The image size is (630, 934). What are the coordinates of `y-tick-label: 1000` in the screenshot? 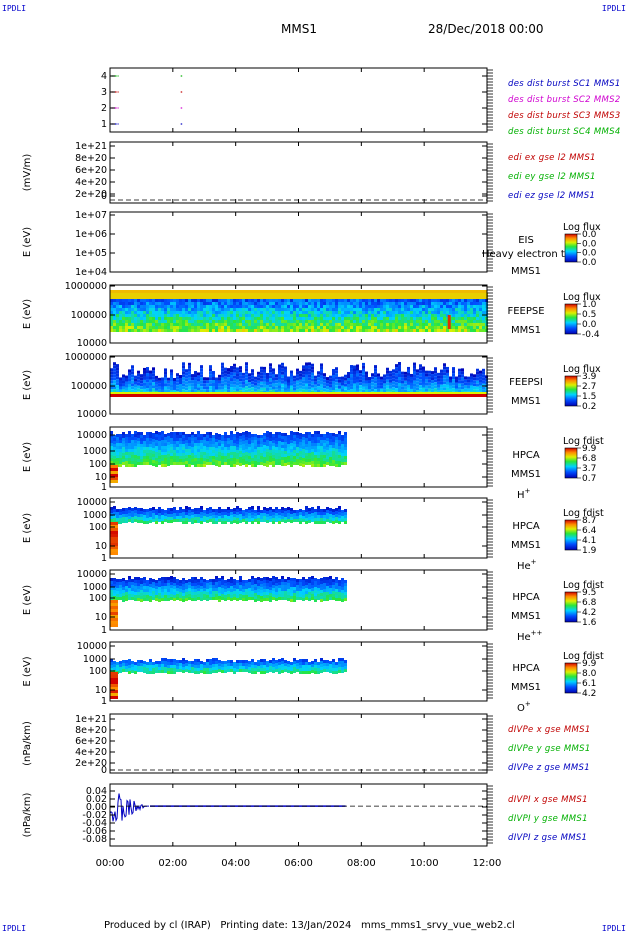 It's located at (95, 515).